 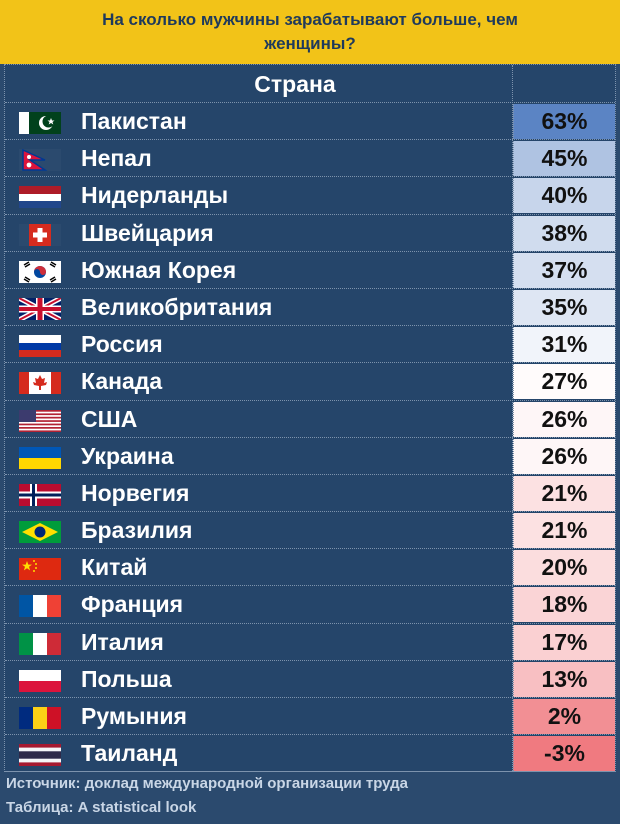 I want to click on value-cell: 17%, so click(x=564, y=642).